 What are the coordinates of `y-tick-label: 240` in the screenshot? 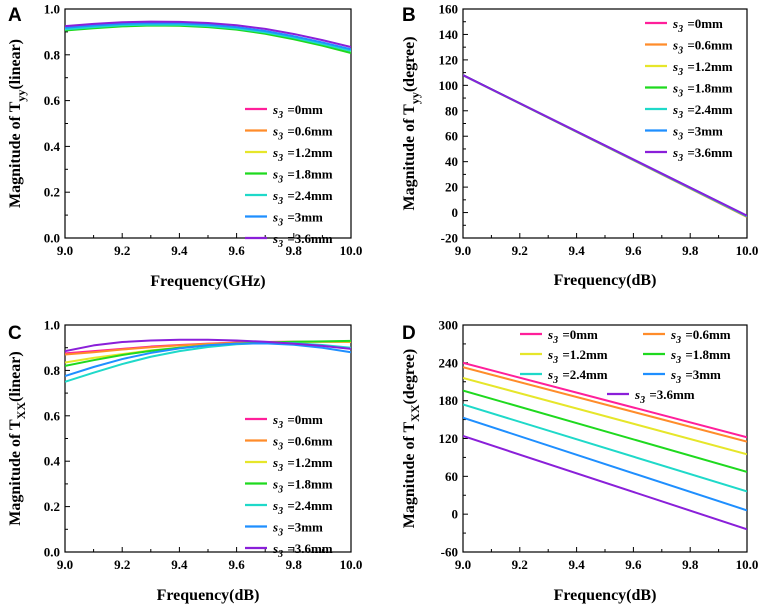 It's located at (449, 362).